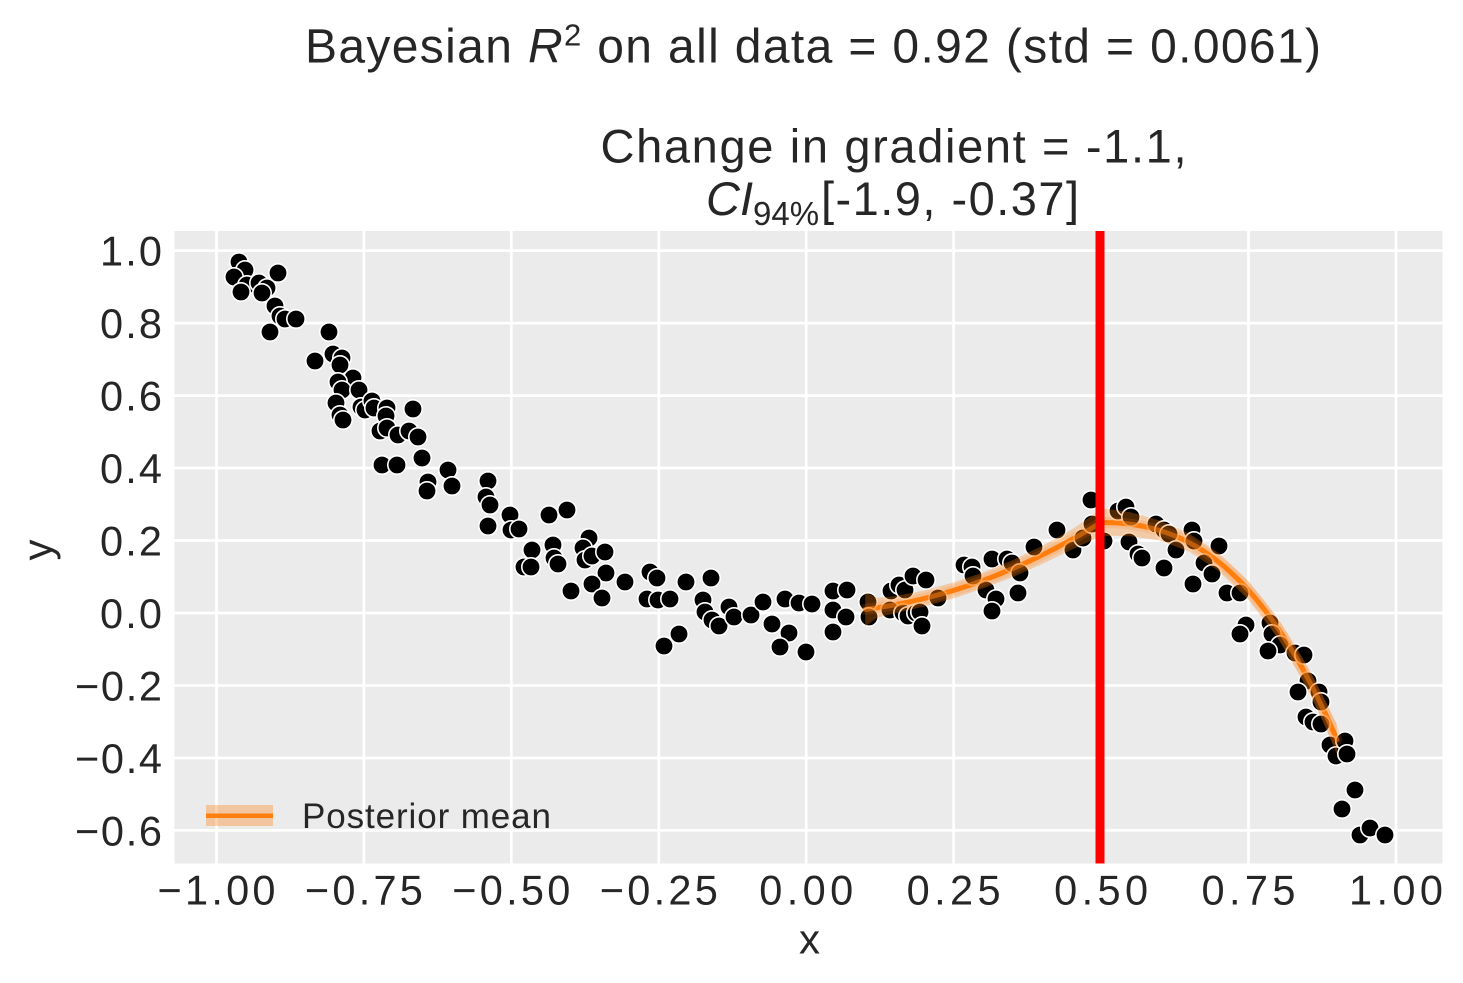  Describe the element at coordinates (131, 251) in the screenshot. I see `svg-text: 1.0` at that location.